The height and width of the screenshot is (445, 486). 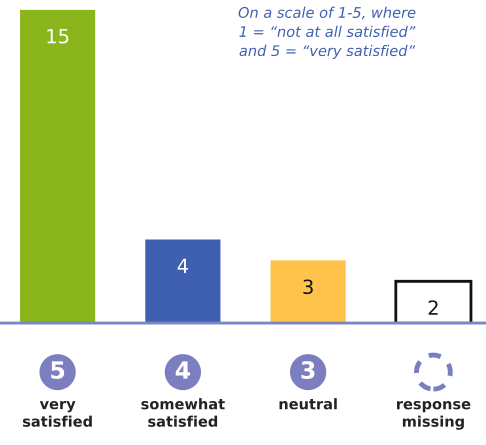 I want to click on text: 4, so click(x=183, y=370).